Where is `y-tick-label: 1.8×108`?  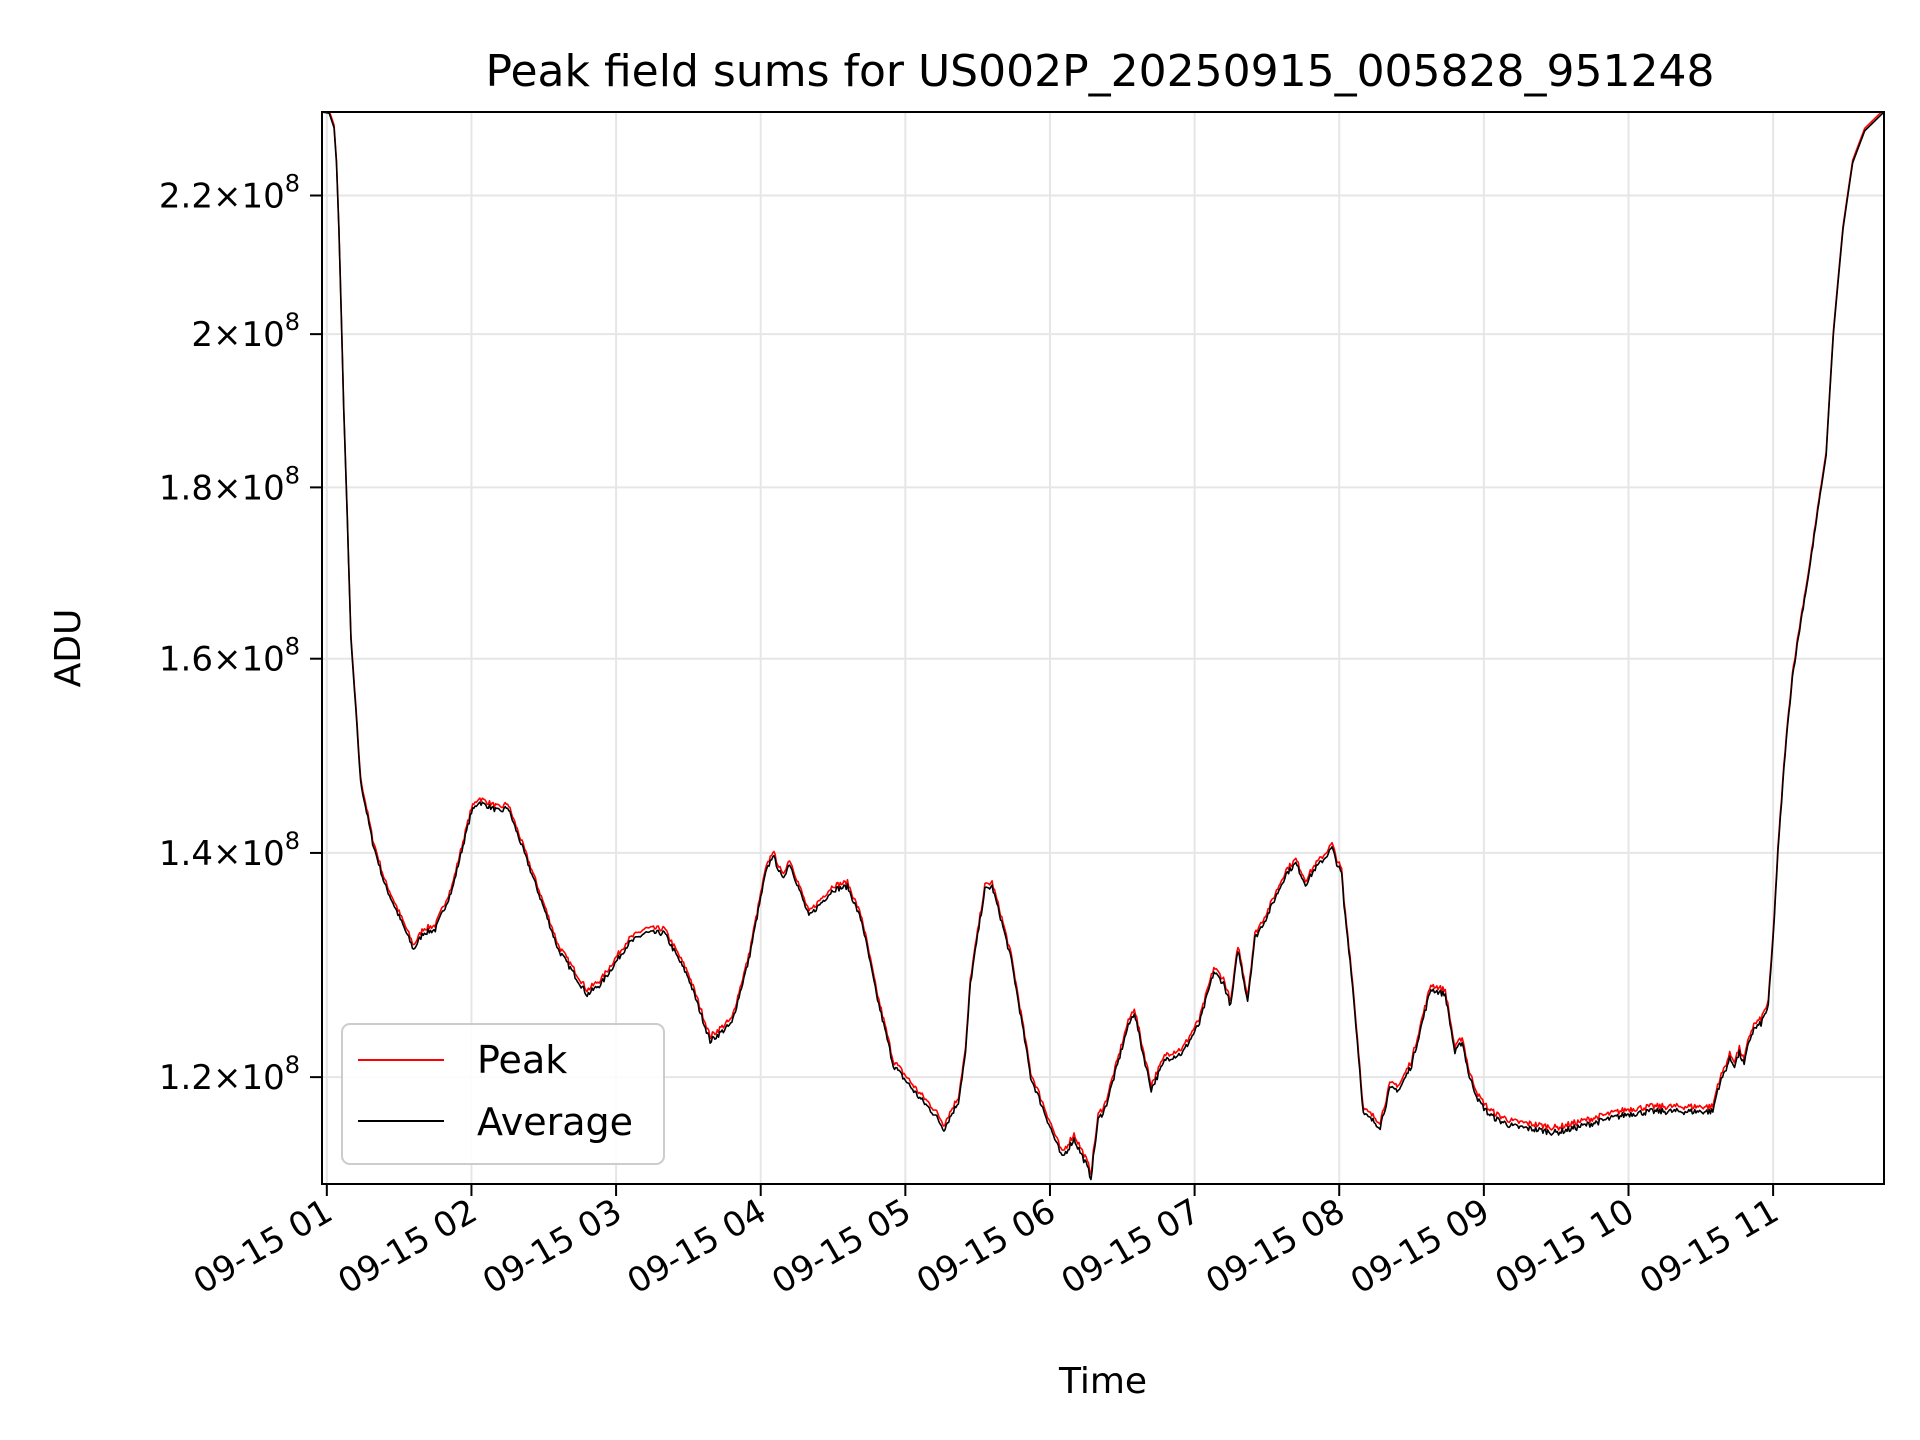 y-tick-label: 1.8×108 is located at coordinates (229, 484).